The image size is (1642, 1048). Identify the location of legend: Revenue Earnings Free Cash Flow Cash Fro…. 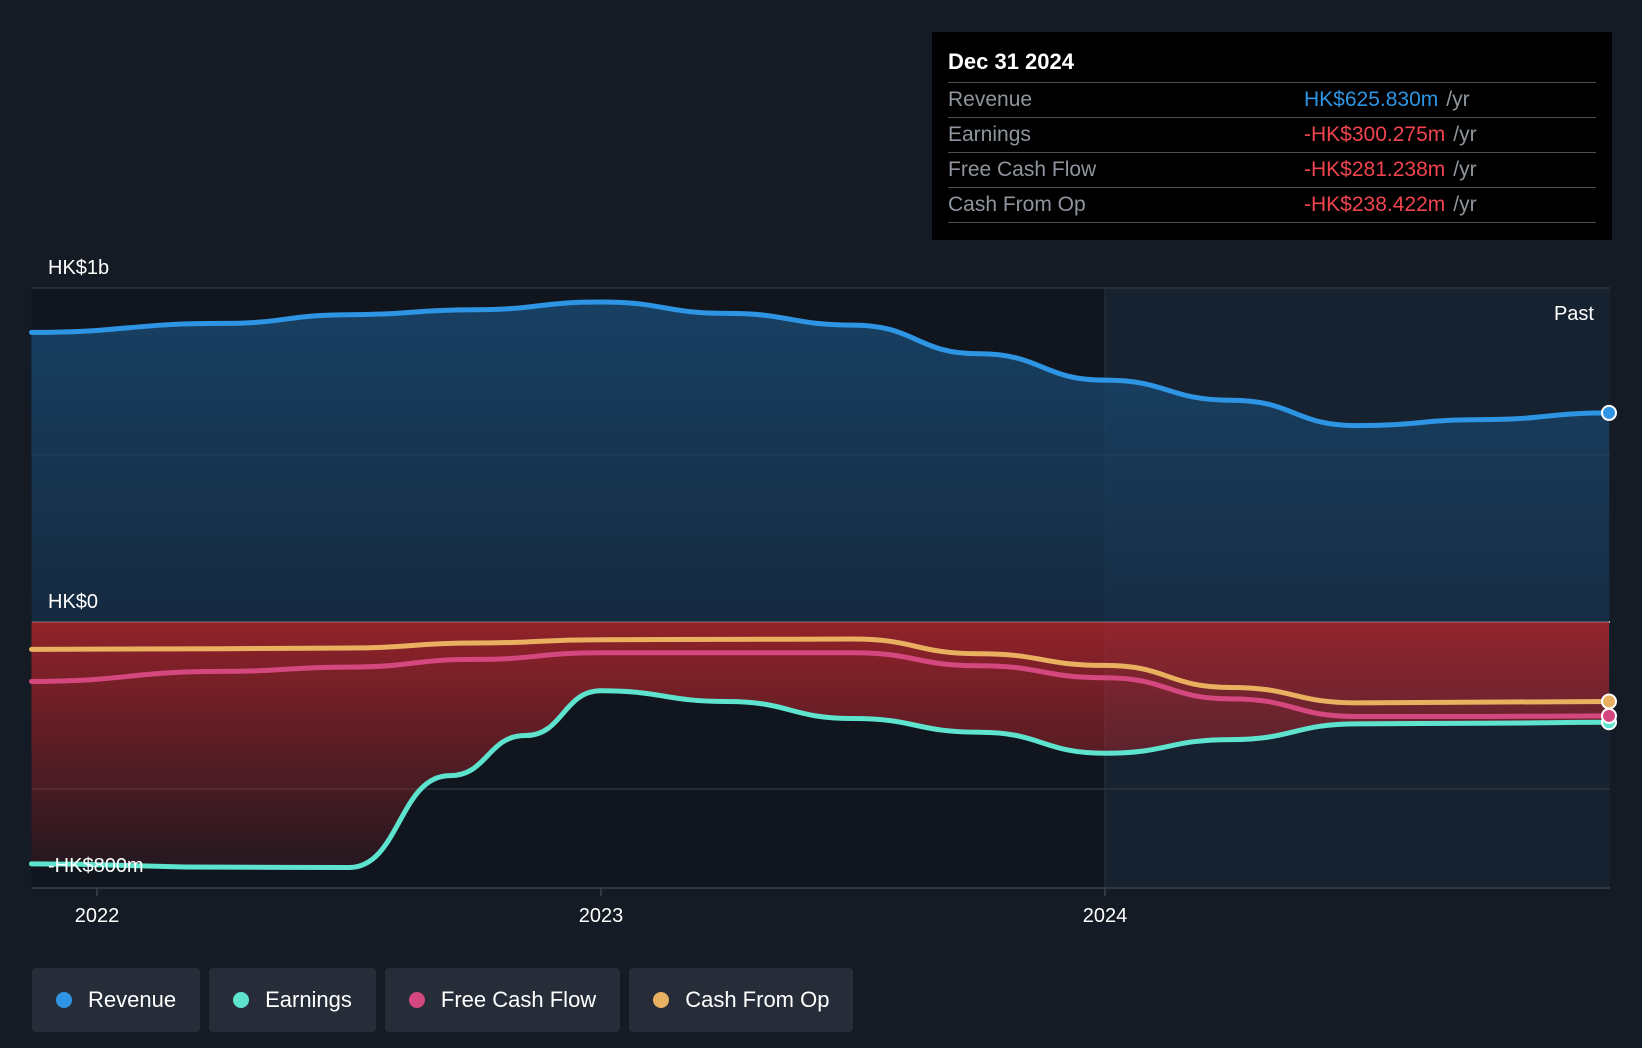
(443, 1000).